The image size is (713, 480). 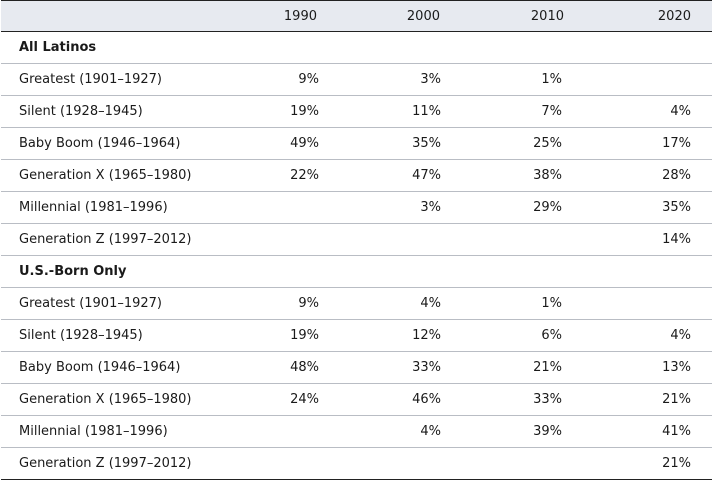 What do you see at coordinates (271, 175) in the screenshot?
I see `cell-1990: 22%` at bounding box center [271, 175].